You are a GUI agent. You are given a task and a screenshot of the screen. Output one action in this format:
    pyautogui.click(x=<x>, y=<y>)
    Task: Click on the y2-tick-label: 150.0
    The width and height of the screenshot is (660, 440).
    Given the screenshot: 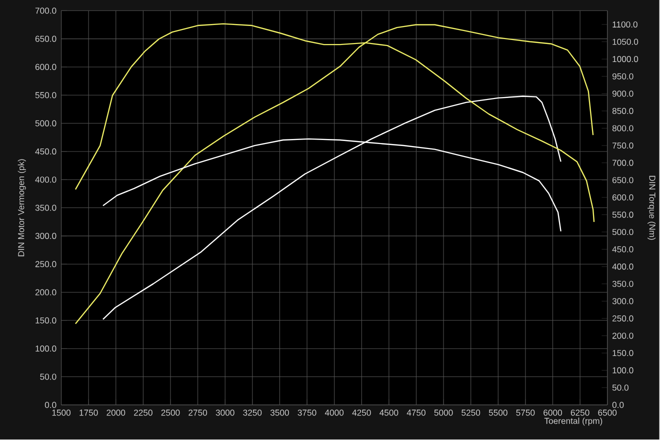 What is the action you would take?
    pyautogui.click(x=623, y=353)
    